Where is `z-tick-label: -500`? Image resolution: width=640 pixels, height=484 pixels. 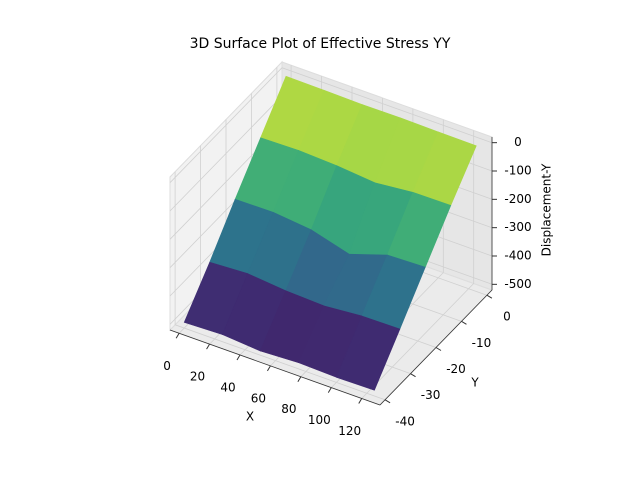 z-tick-label: -500 is located at coordinates (517, 284).